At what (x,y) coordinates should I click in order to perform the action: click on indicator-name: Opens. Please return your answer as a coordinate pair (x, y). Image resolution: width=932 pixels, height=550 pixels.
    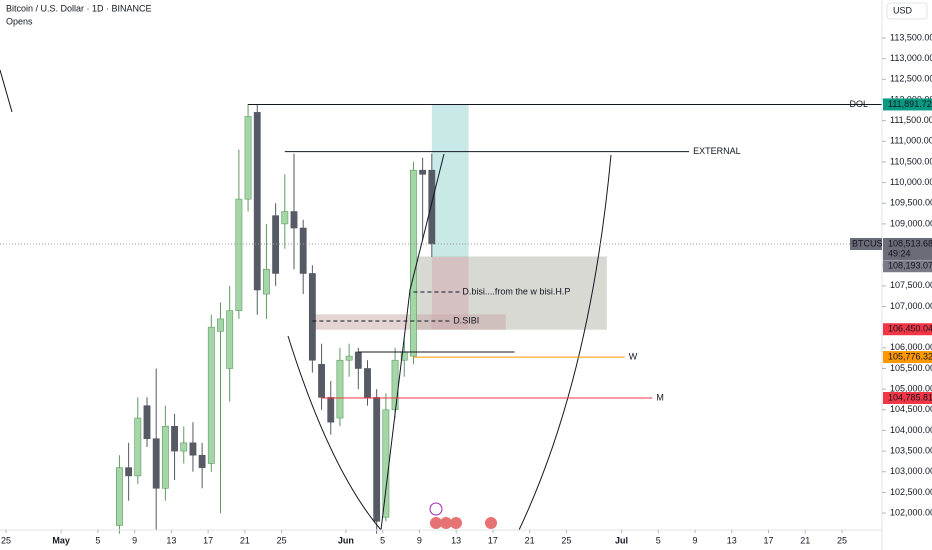
    Looking at the image, I should click on (19, 21).